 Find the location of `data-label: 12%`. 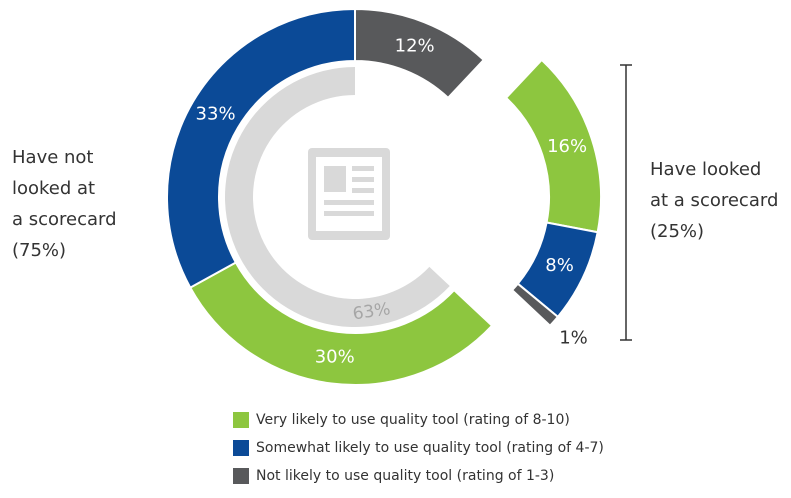

data-label: 12% is located at coordinates (415, 45).